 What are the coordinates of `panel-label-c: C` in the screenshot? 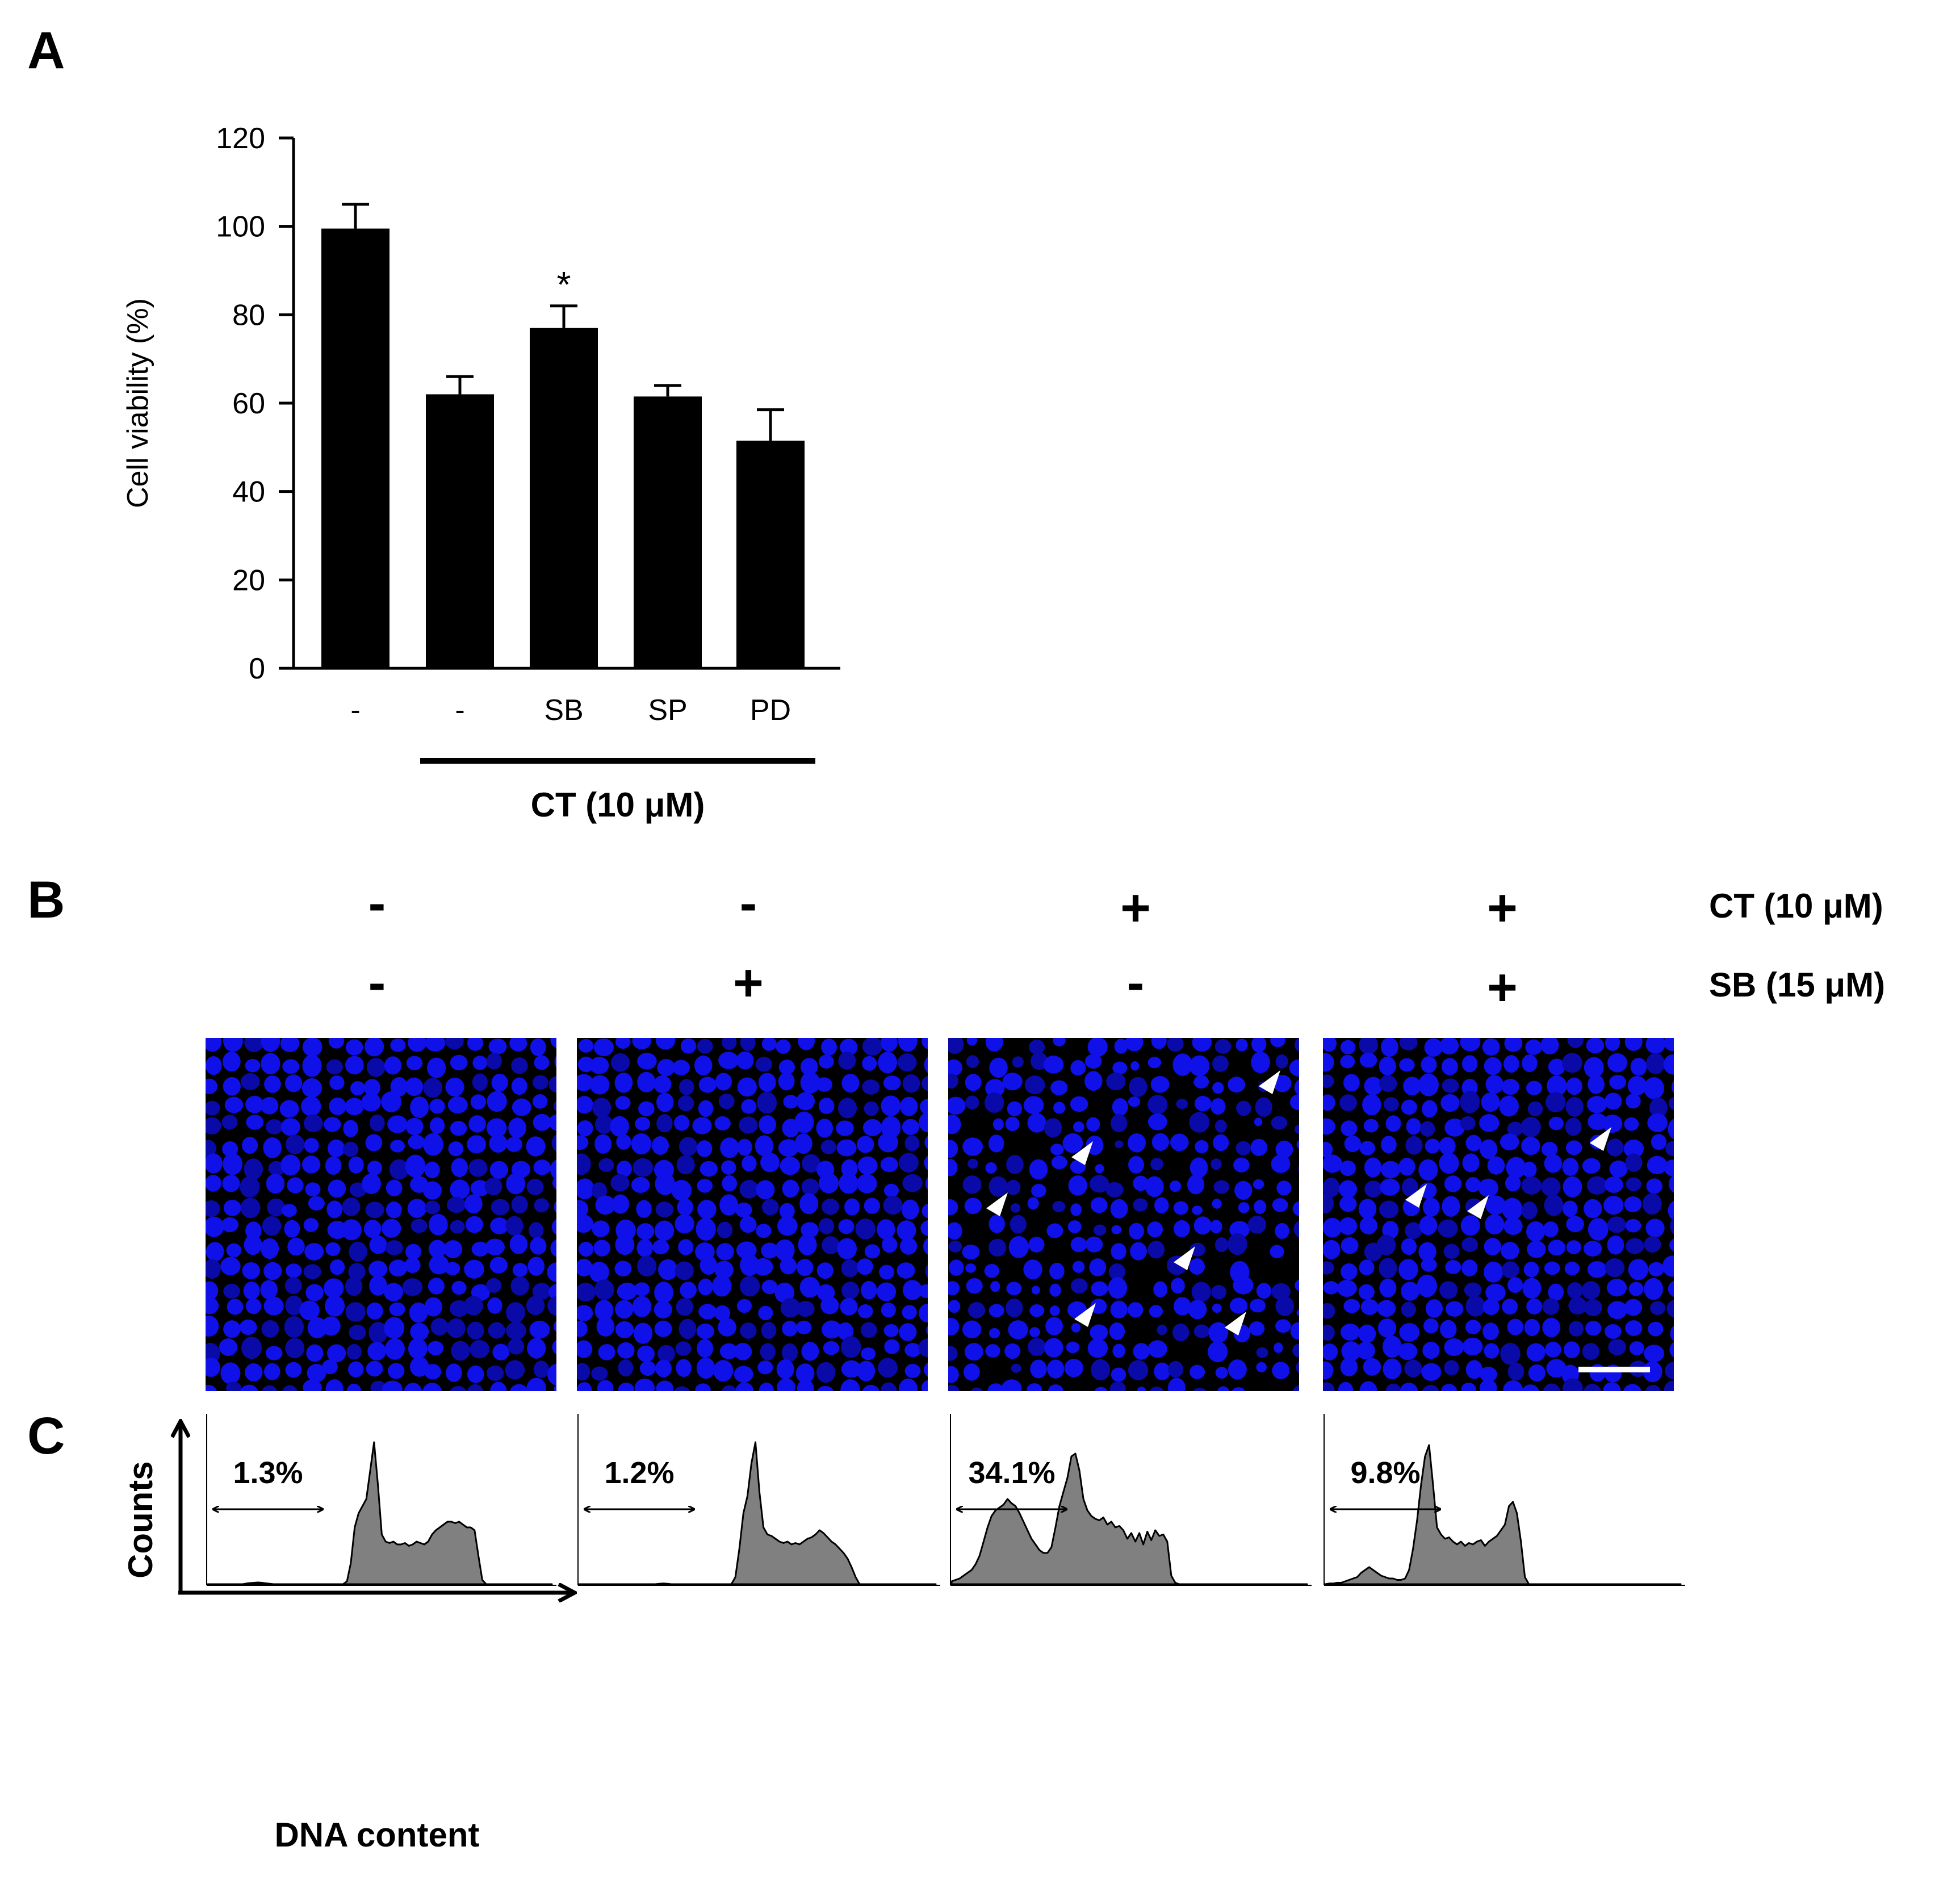 It's located at (46, 1436).